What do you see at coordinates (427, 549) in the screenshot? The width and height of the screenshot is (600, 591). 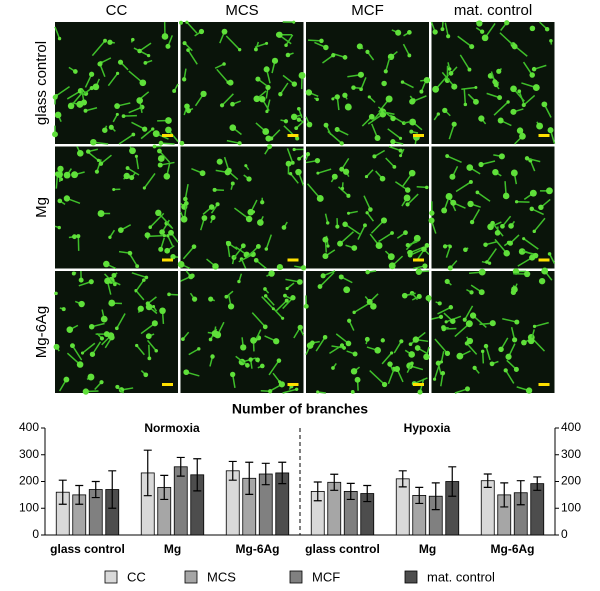 I see `x-tick-label: Mg` at bounding box center [427, 549].